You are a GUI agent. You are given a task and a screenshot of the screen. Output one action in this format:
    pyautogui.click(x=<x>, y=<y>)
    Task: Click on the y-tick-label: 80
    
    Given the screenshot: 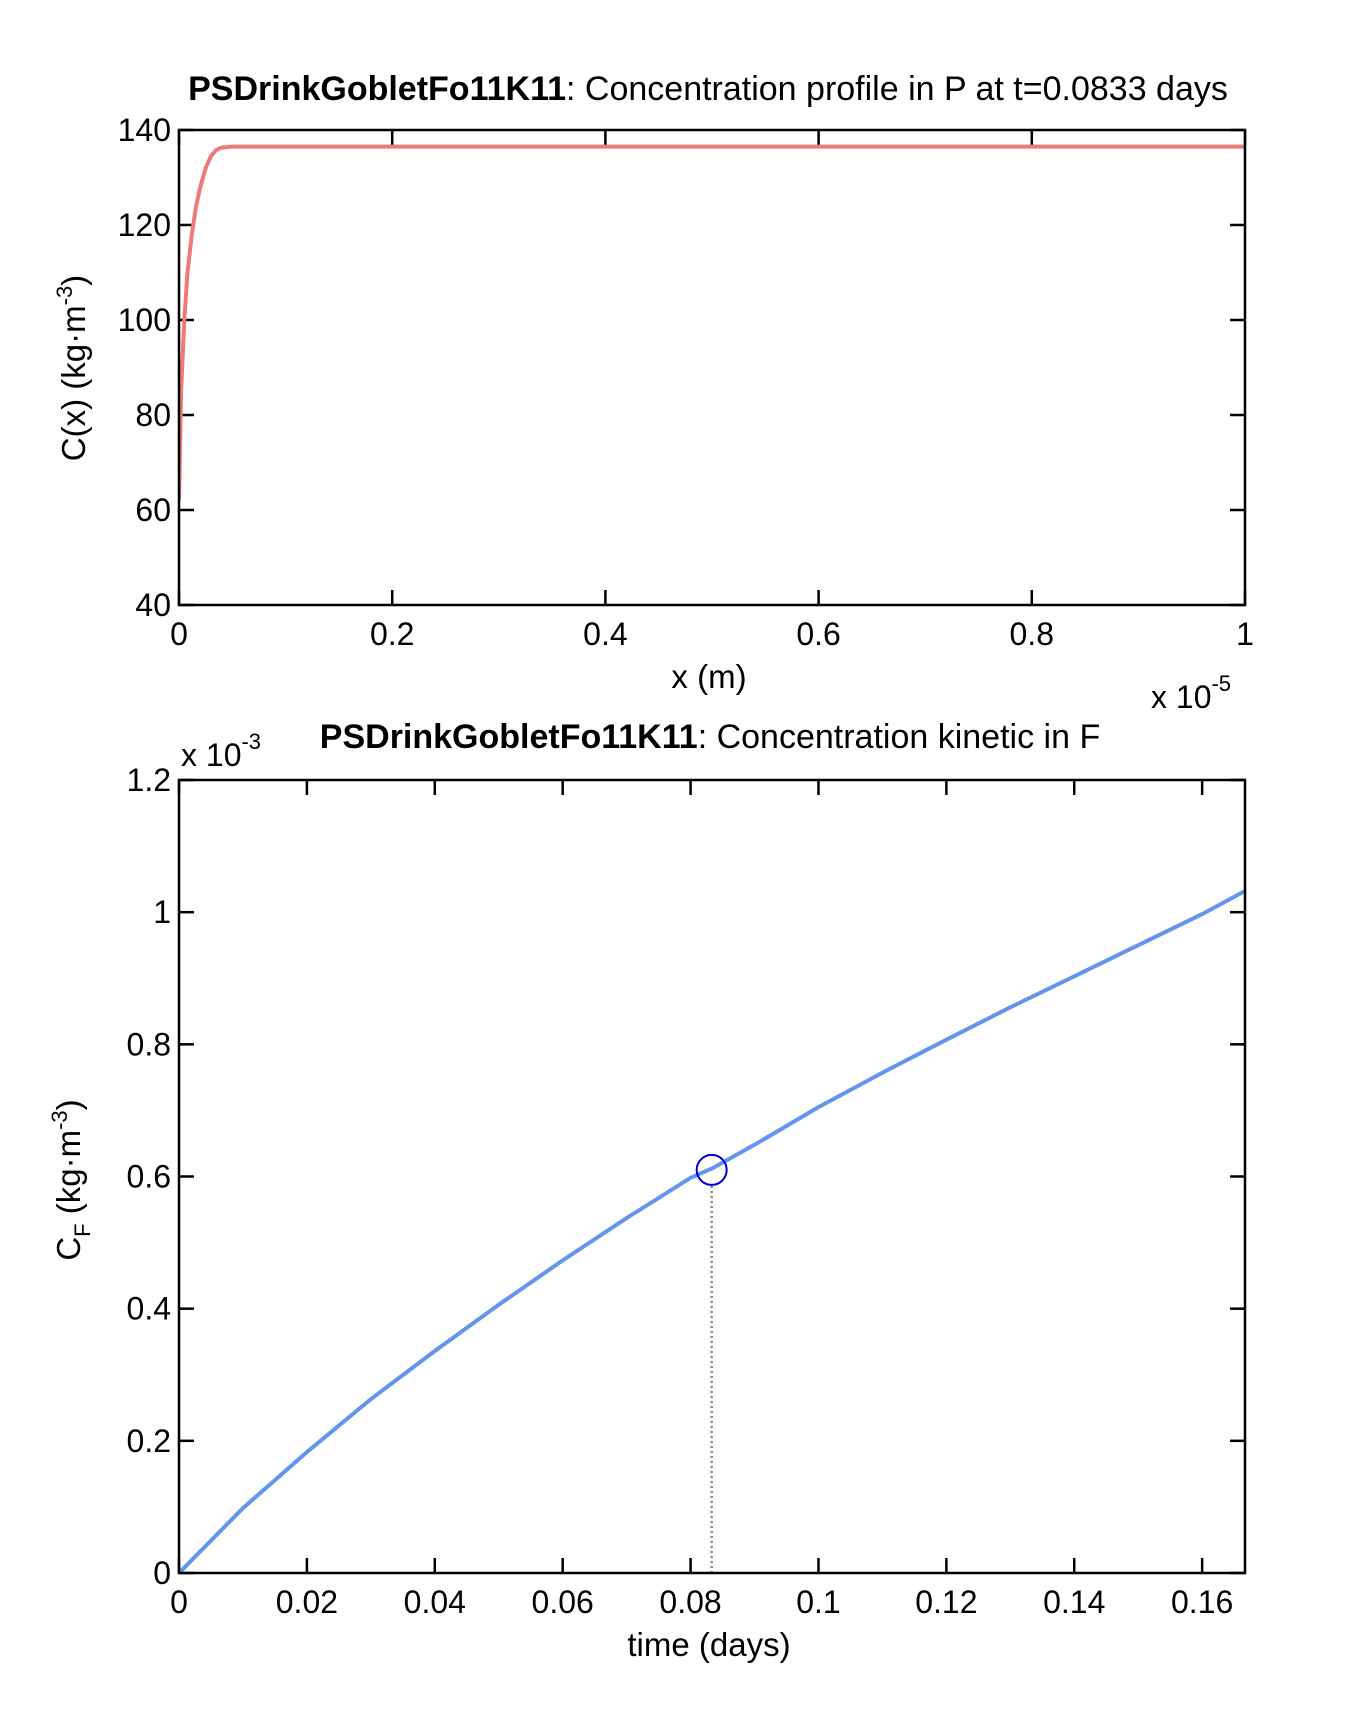 What is the action you would take?
    pyautogui.click(x=153, y=415)
    